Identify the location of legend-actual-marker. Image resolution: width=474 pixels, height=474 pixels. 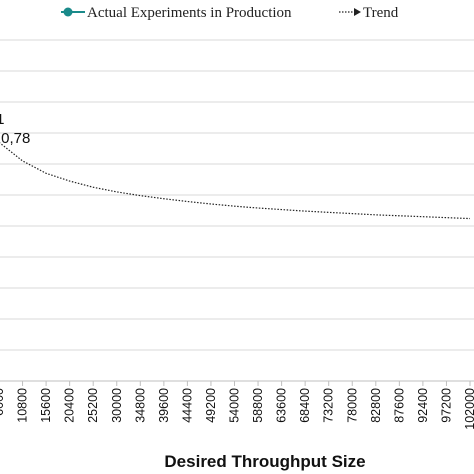
(68, 12).